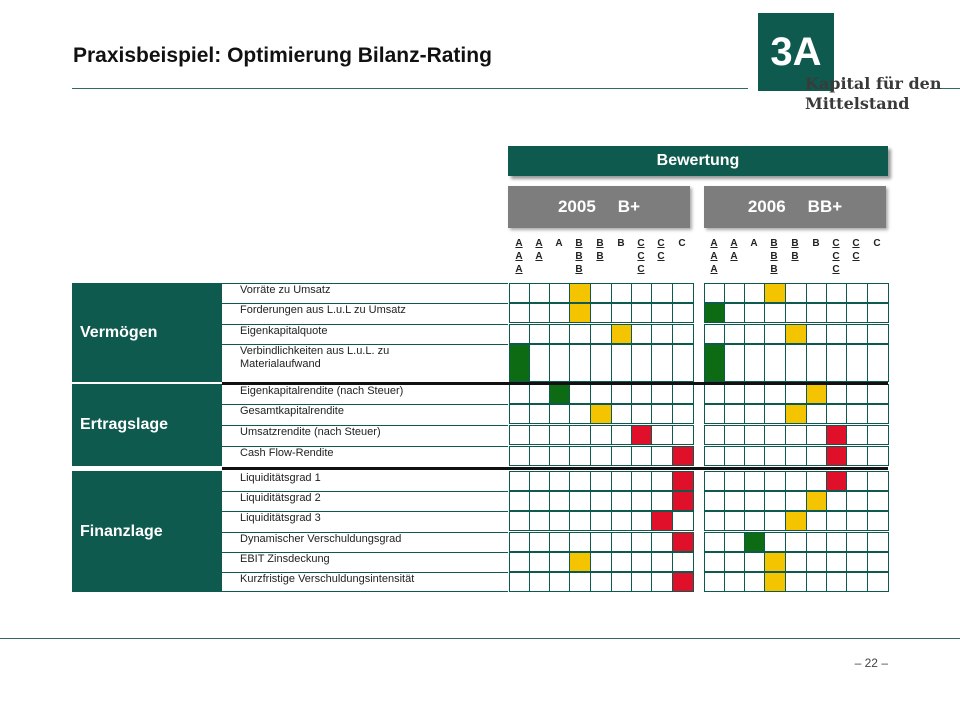  Describe the element at coordinates (621, 243) in the screenshot. I see `rating-column-header: B` at that location.